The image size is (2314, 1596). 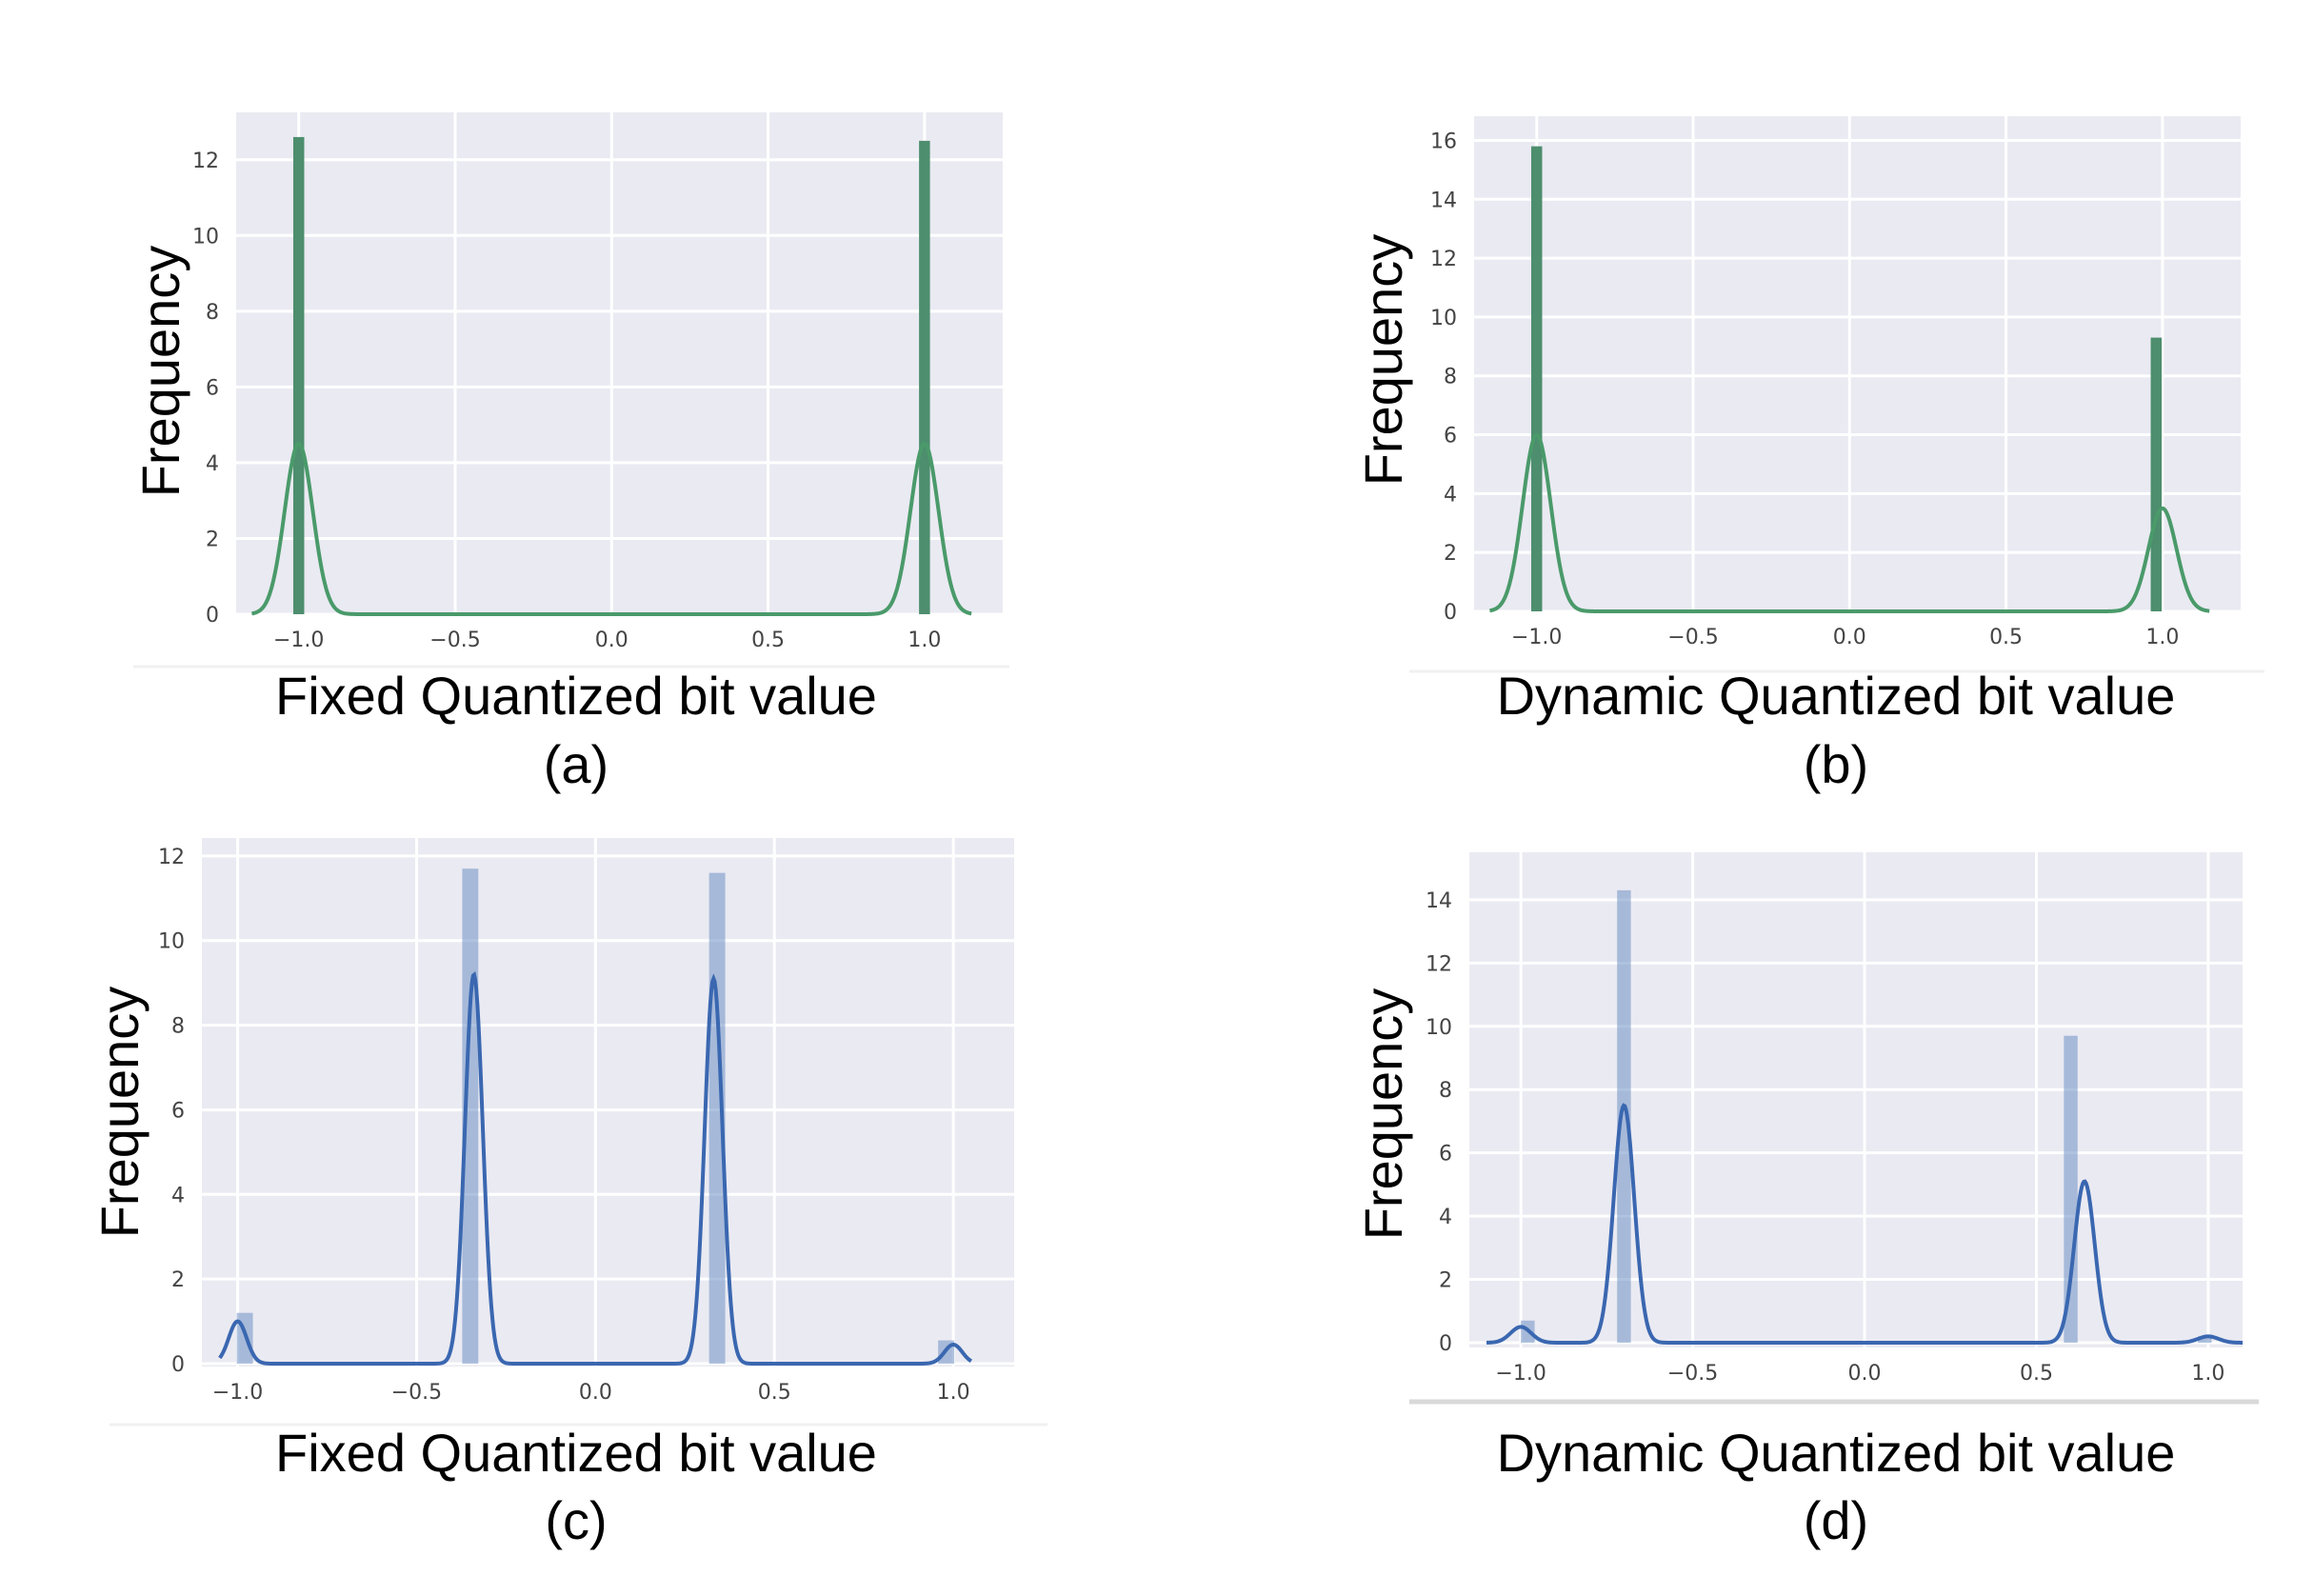 What do you see at coordinates (454, 640) in the screenshot?
I see `x-tick-label-a-1: −0.5` at bounding box center [454, 640].